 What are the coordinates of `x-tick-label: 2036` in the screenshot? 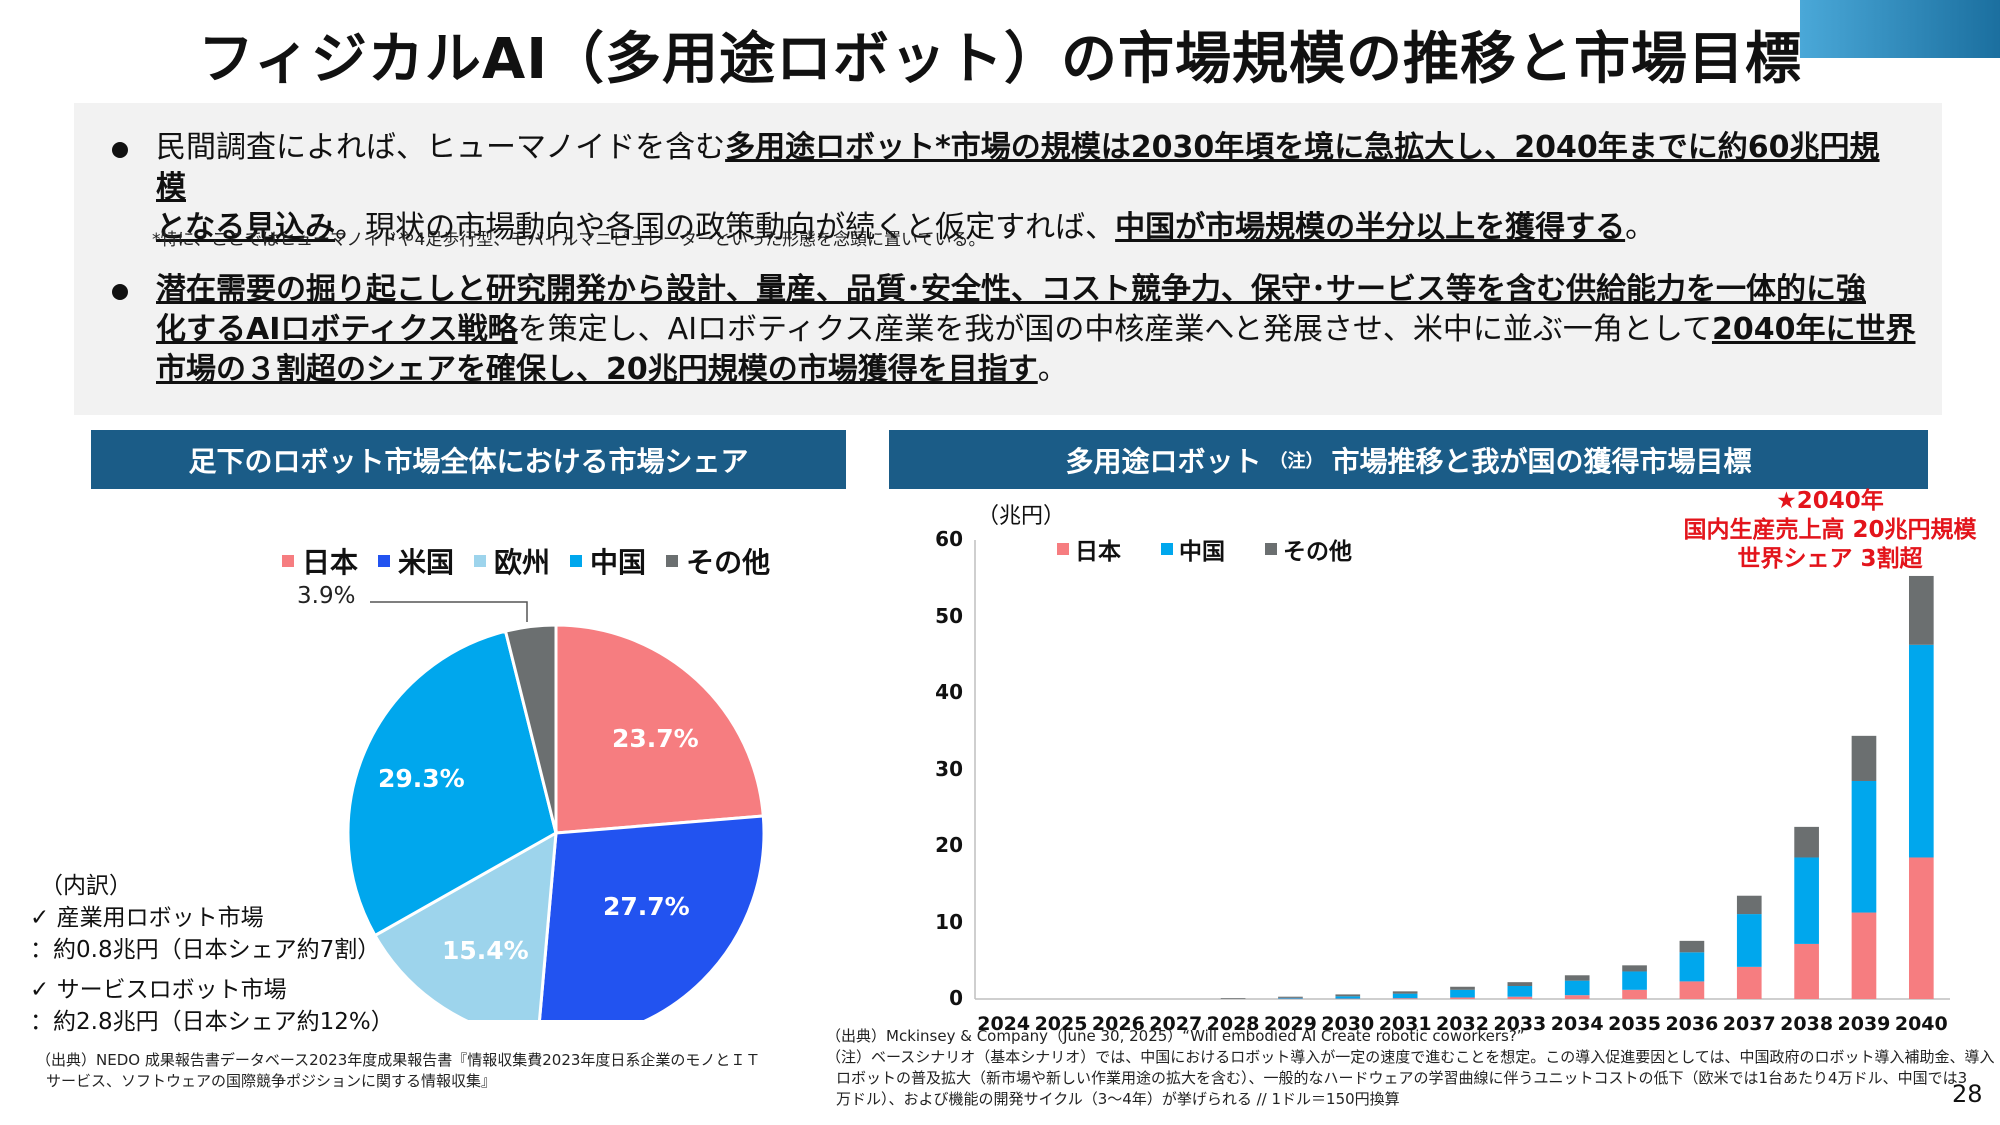 It's located at (1692, 1024).